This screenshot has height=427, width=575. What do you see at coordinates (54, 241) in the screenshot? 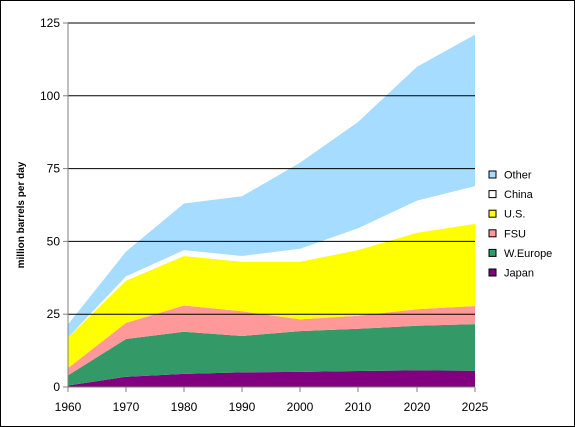
I see `y-tick-label: 50` at bounding box center [54, 241].